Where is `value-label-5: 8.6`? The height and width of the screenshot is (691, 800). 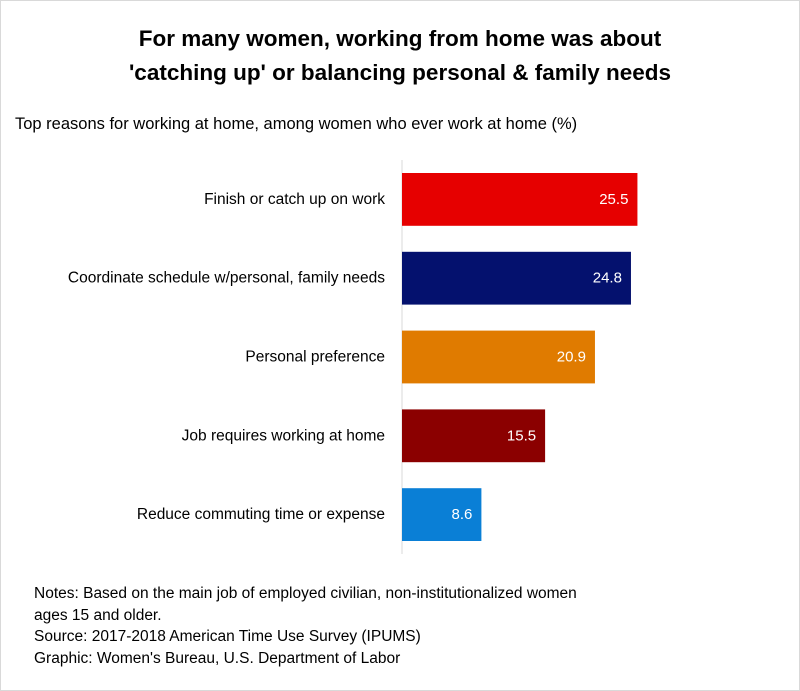
value-label-5: 8.6 is located at coordinates (462, 514).